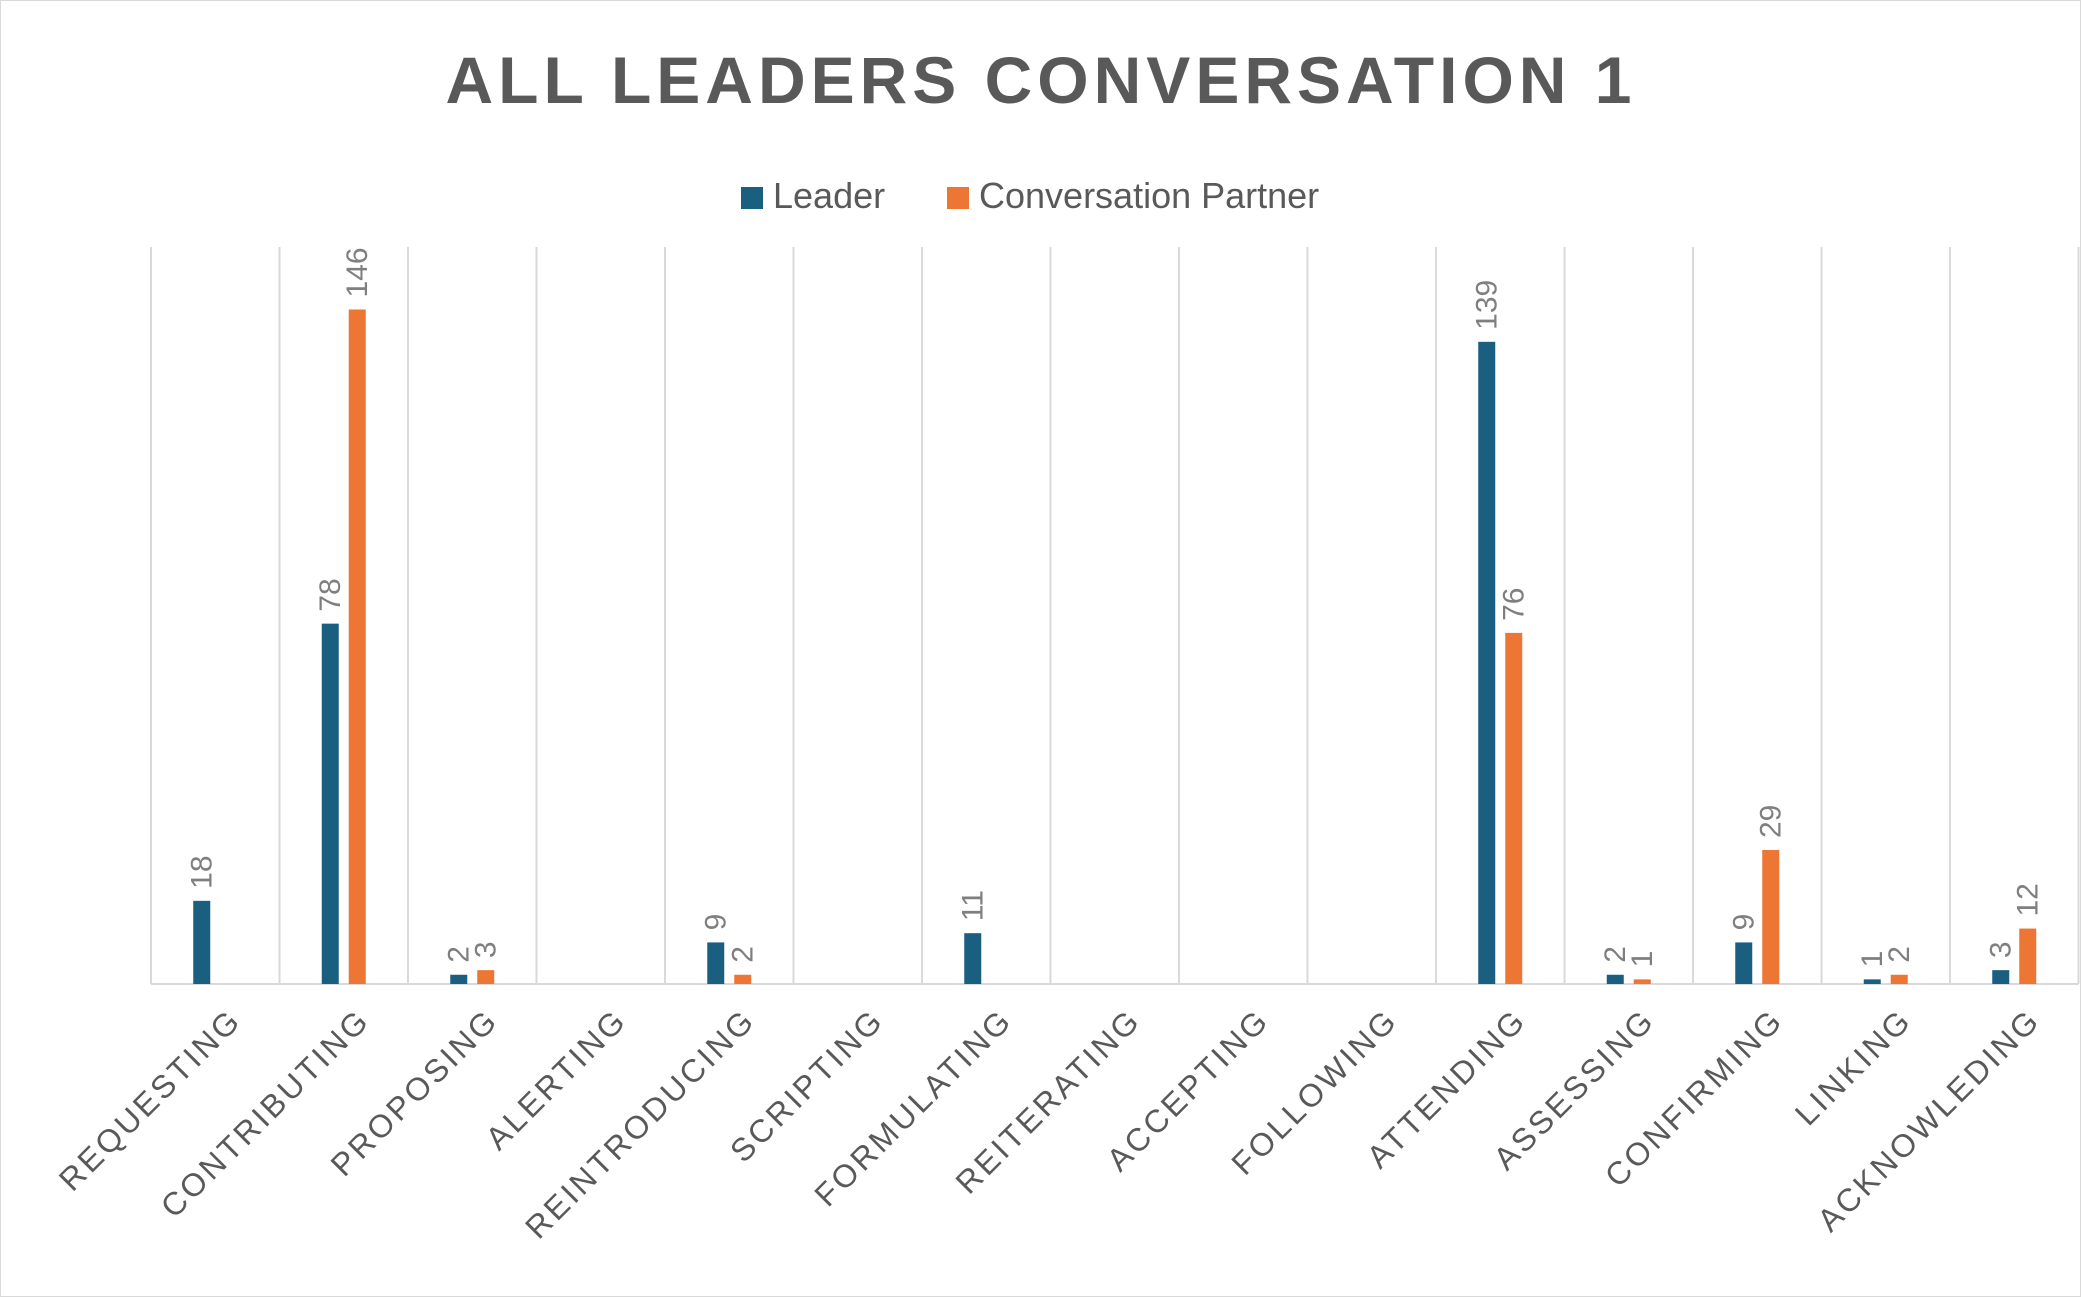 The image size is (2081, 1297). What do you see at coordinates (1642, 959) in the screenshot?
I see `data-label-partner-assessing: 1` at bounding box center [1642, 959].